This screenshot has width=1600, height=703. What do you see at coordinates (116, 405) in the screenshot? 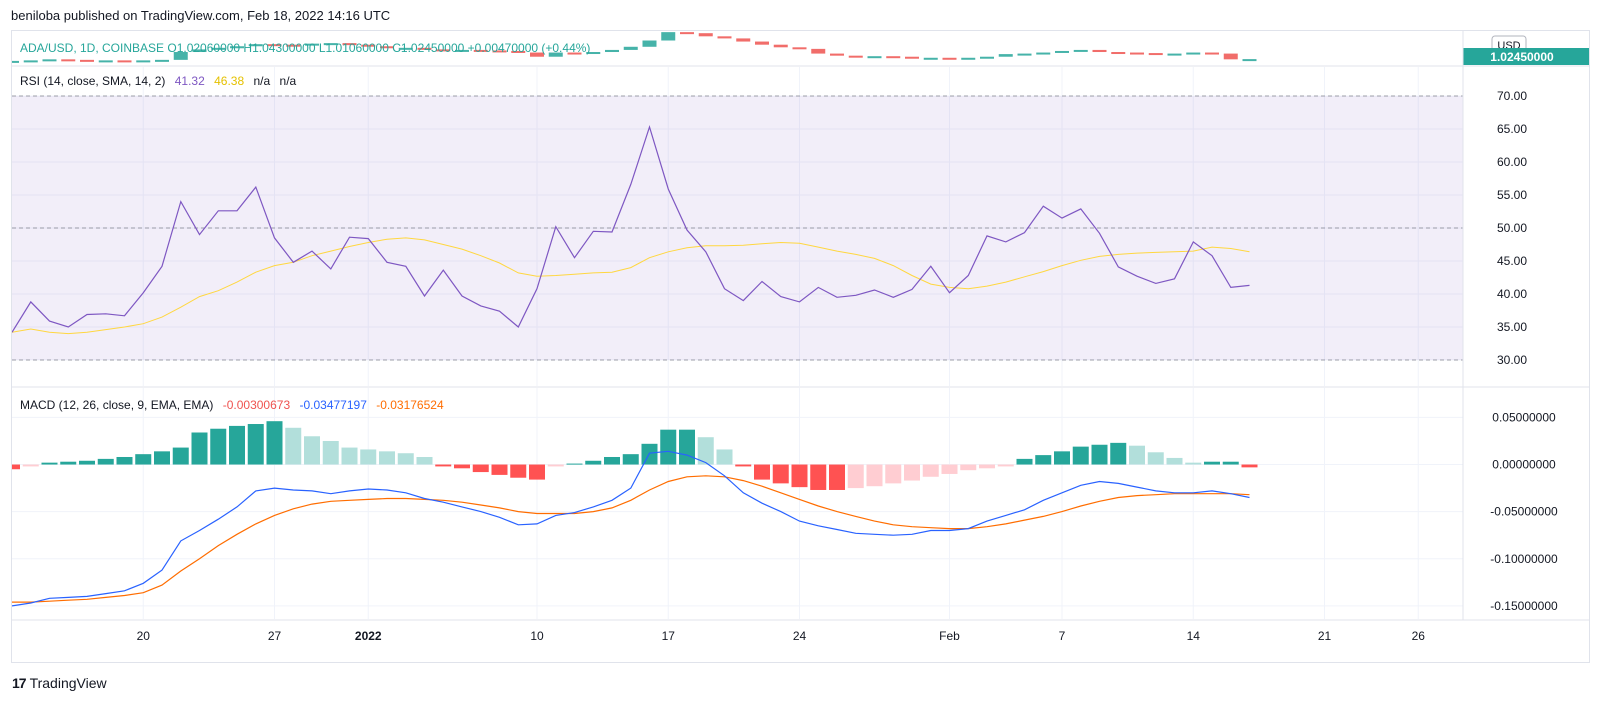
I see `macd-legend-name: MACD (12, 26, close, 9, EMA, EMA)` at bounding box center [116, 405].